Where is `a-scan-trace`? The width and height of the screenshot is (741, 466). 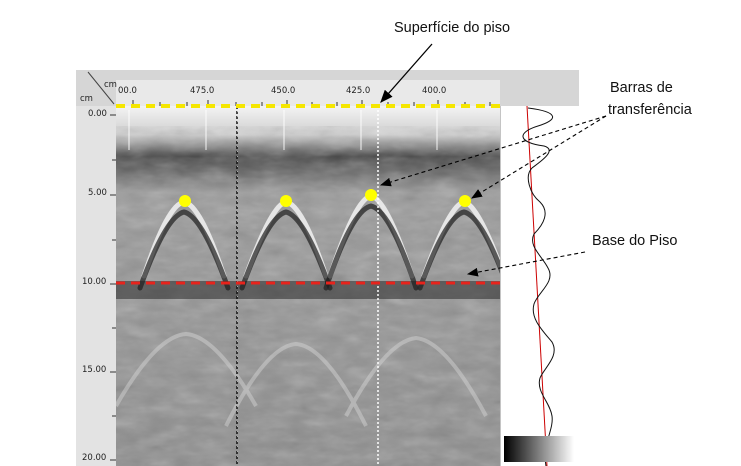 a-scan-trace is located at coordinates (539, 286).